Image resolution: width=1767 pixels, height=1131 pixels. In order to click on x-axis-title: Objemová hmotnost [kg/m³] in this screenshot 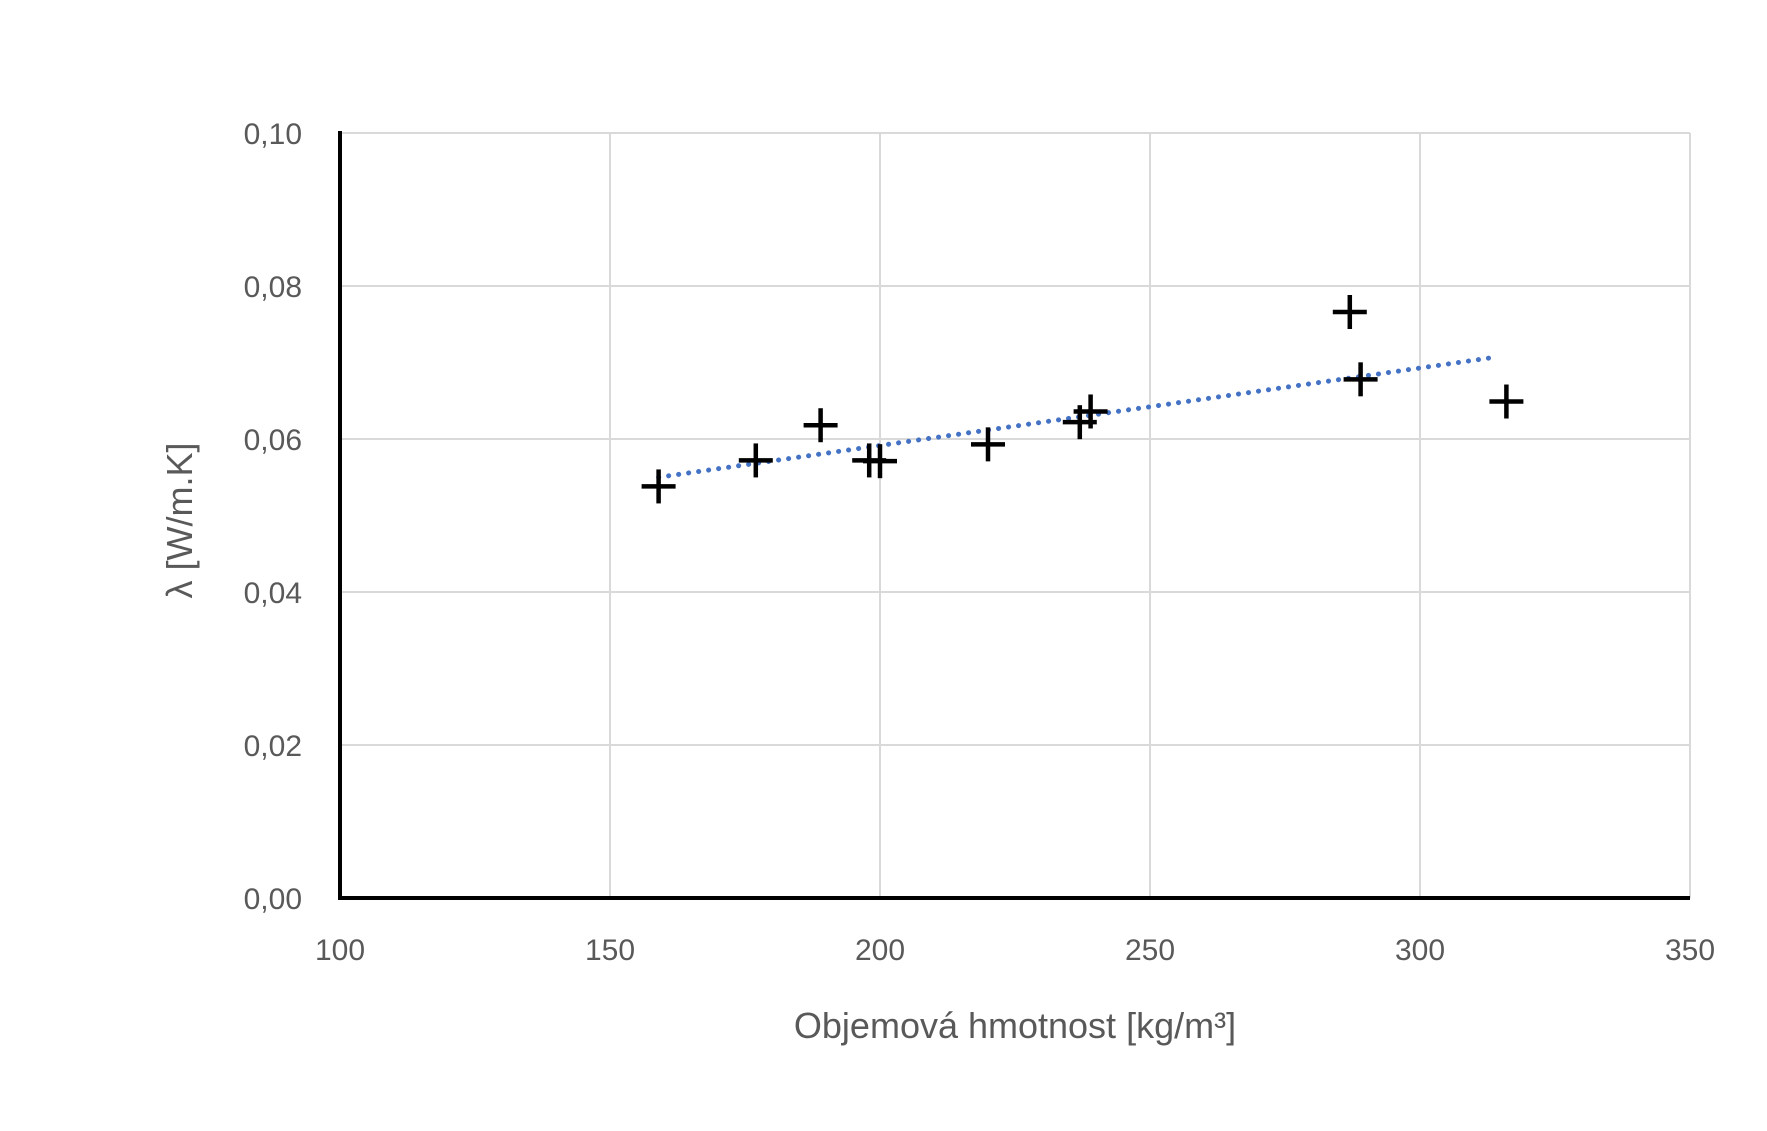, I will do `click(1015, 1025)`.